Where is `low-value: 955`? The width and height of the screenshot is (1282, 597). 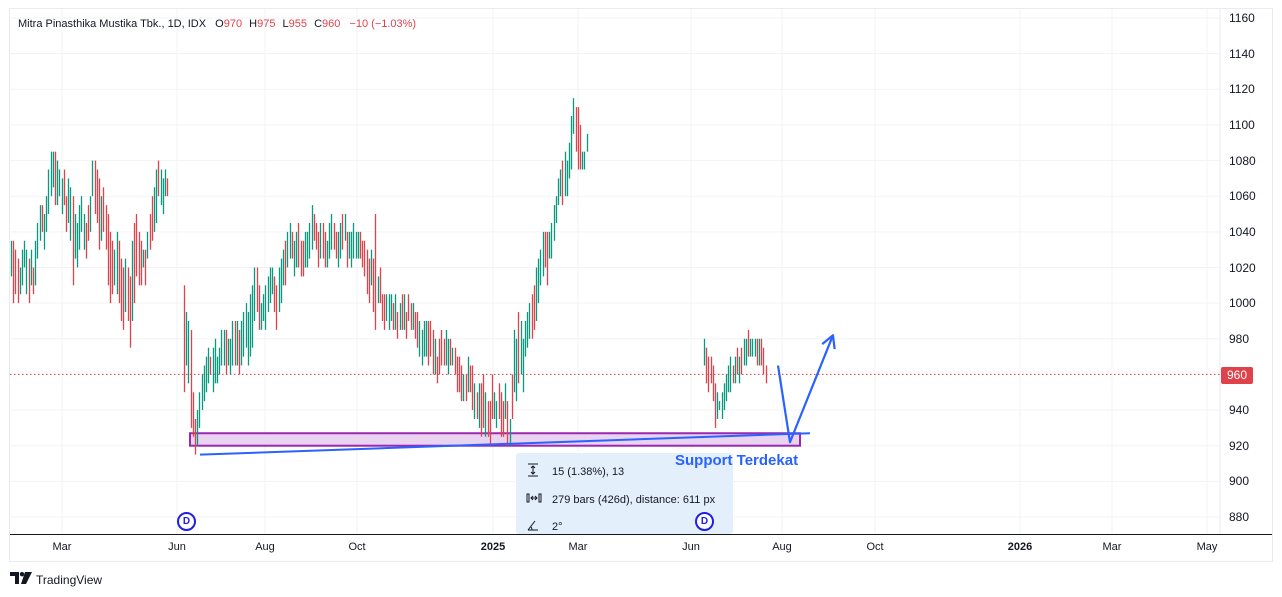
low-value: 955 is located at coordinates (297, 24).